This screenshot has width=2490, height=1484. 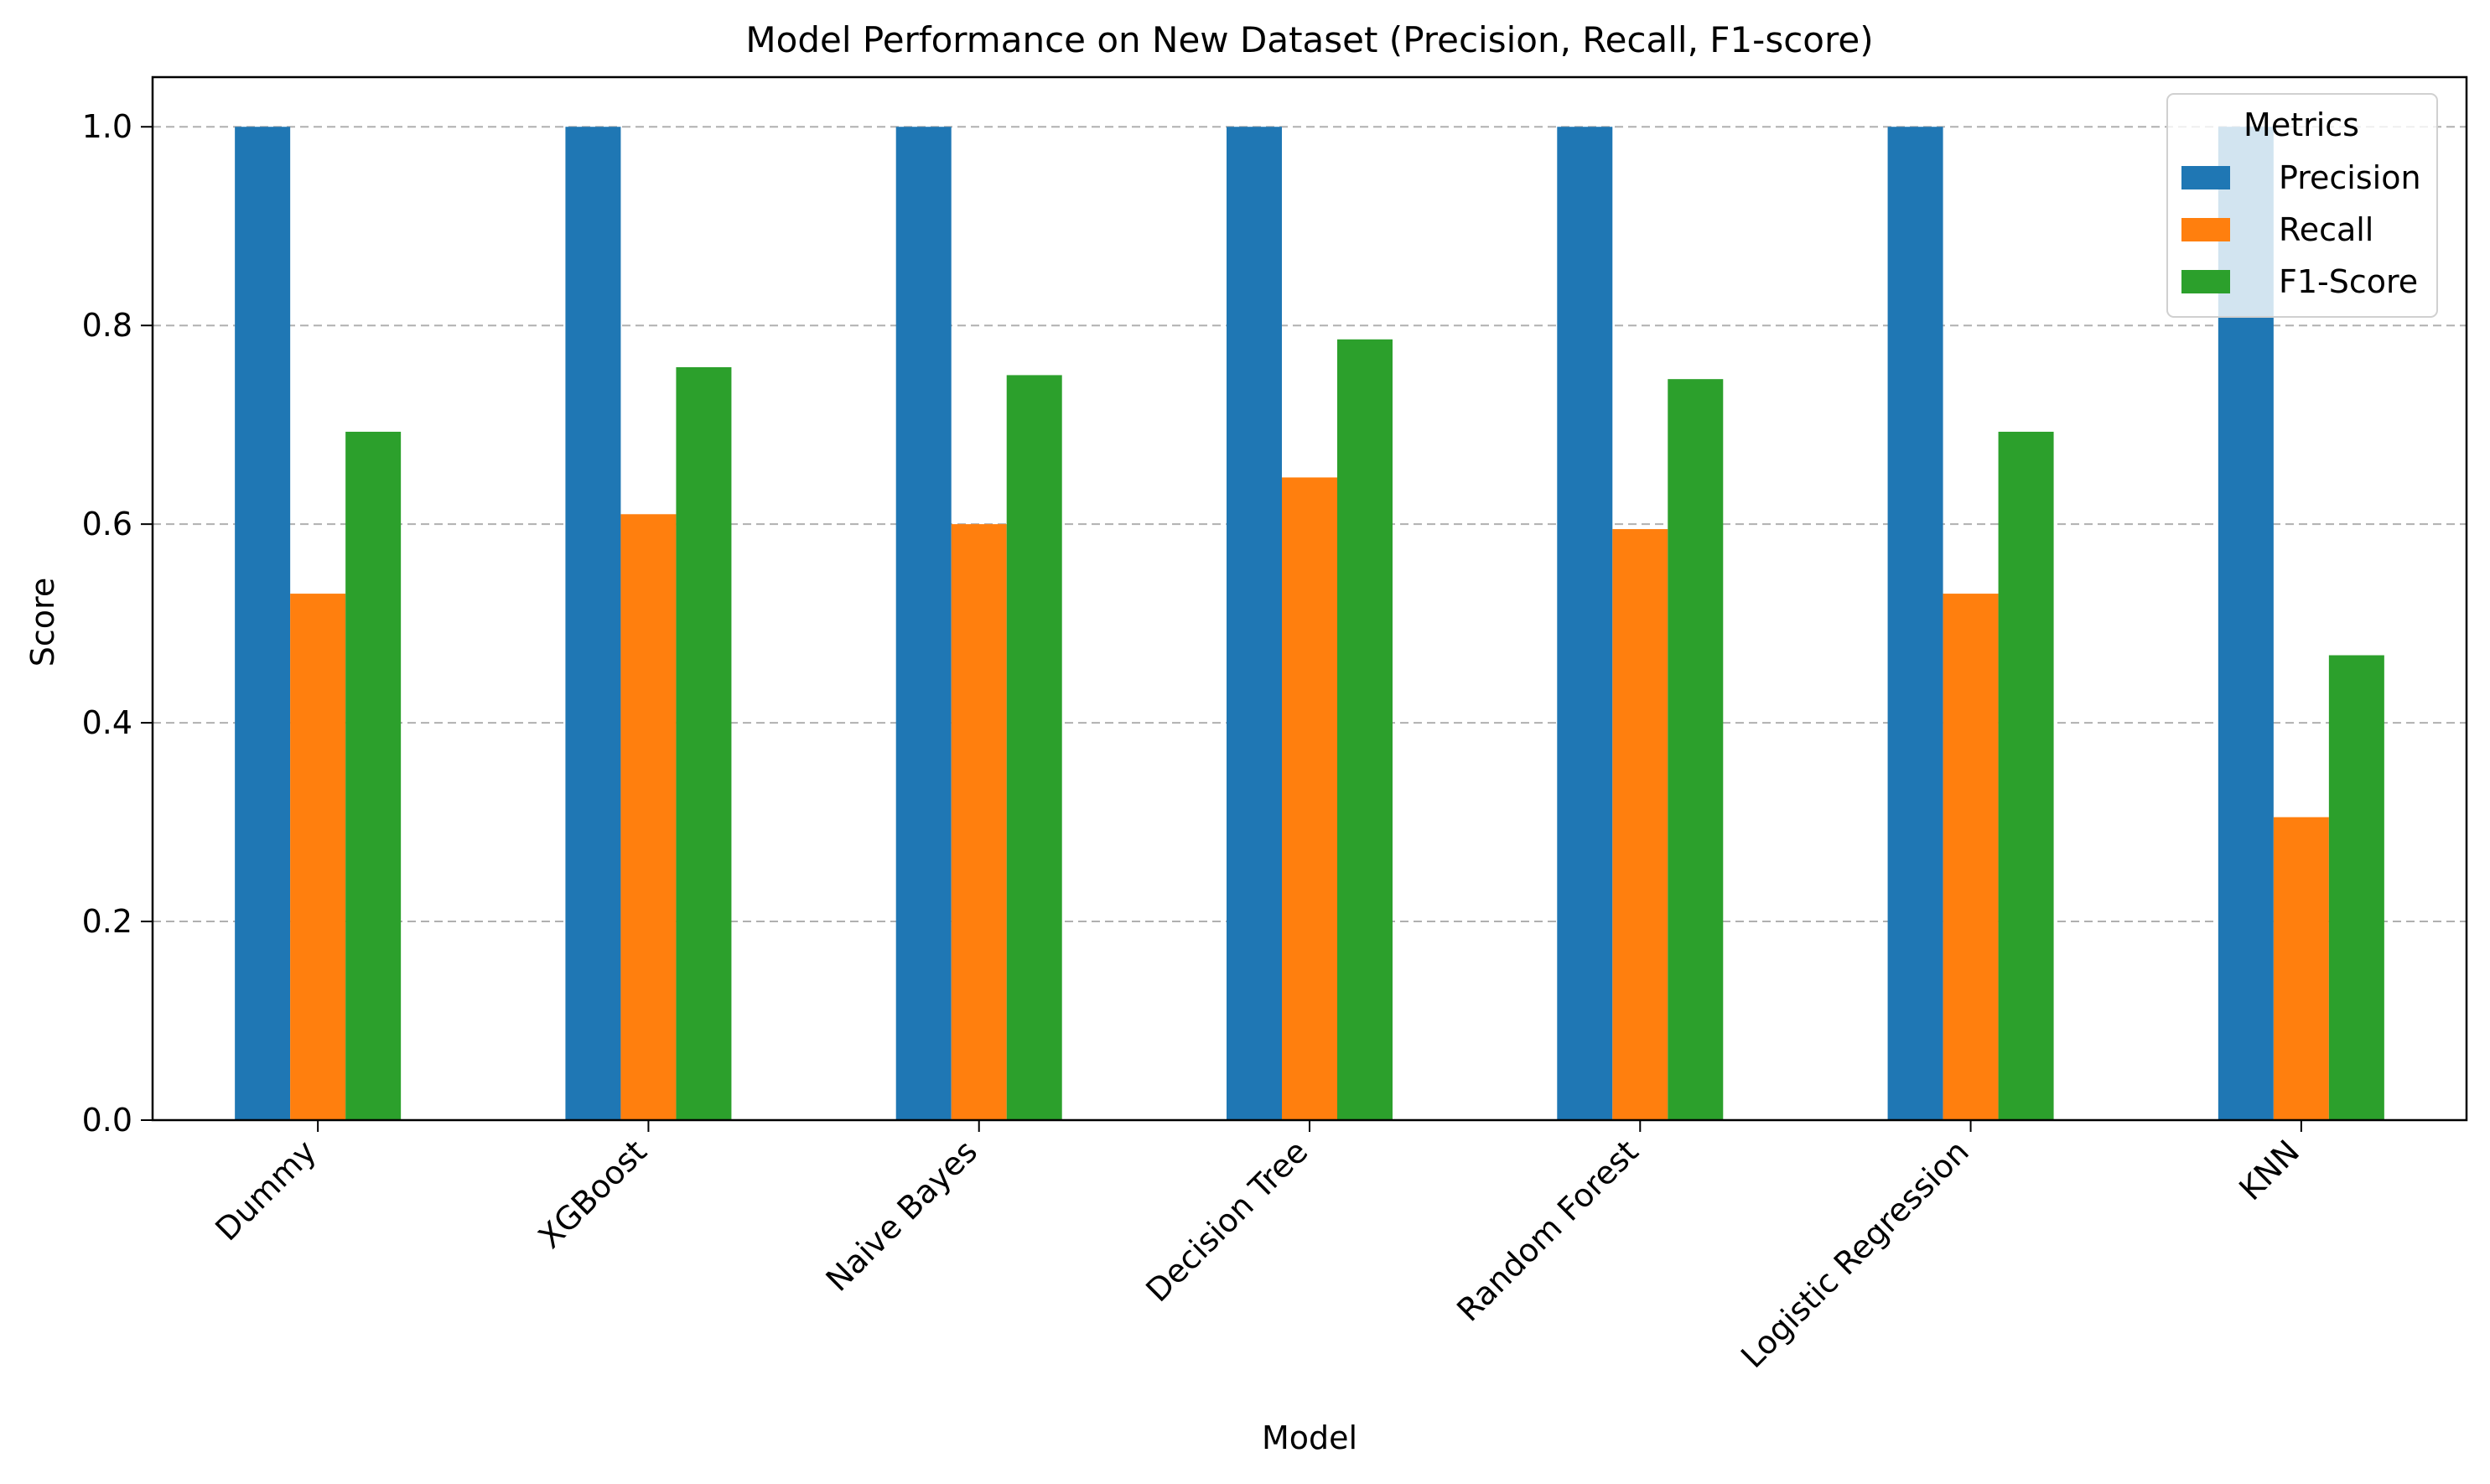 What do you see at coordinates (2301, 124) in the screenshot?
I see `legend-title: Metrics` at bounding box center [2301, 124].